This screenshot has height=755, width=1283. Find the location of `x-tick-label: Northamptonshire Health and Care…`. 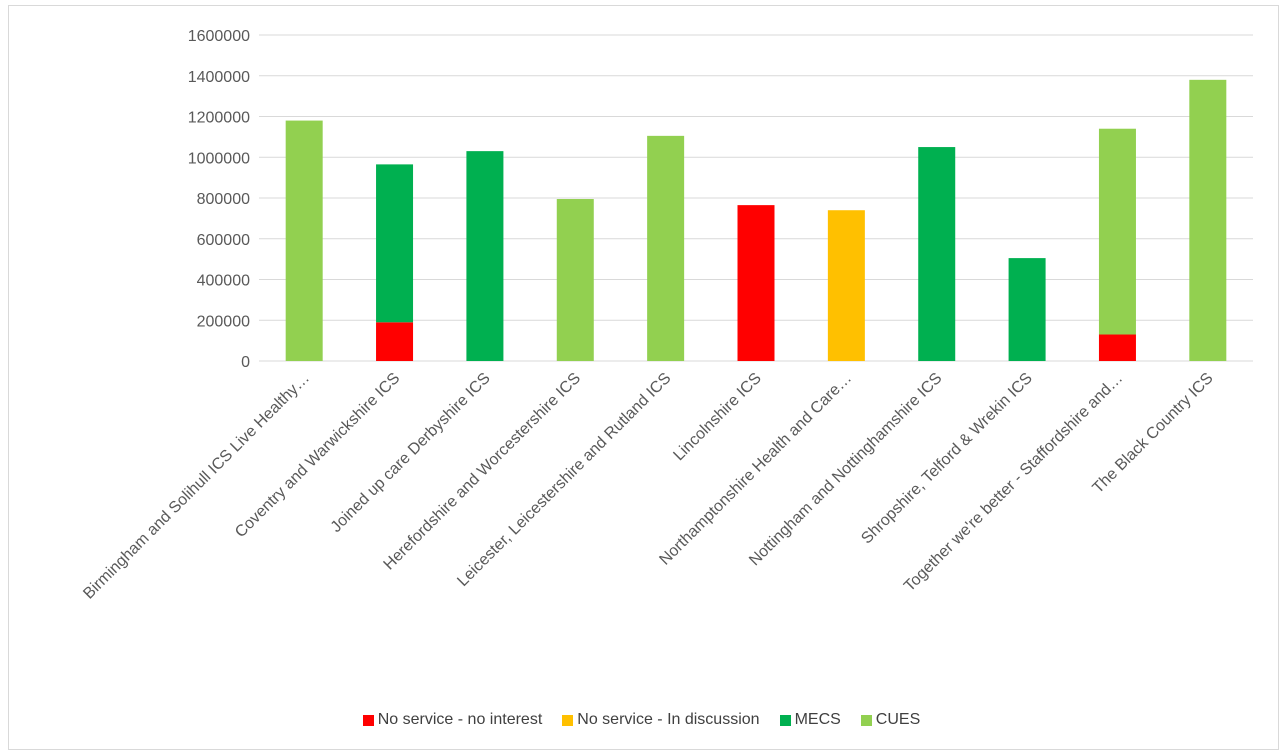

x-tick-label: Northamptonshire Health and Care… is located at coordinates (755, 469).